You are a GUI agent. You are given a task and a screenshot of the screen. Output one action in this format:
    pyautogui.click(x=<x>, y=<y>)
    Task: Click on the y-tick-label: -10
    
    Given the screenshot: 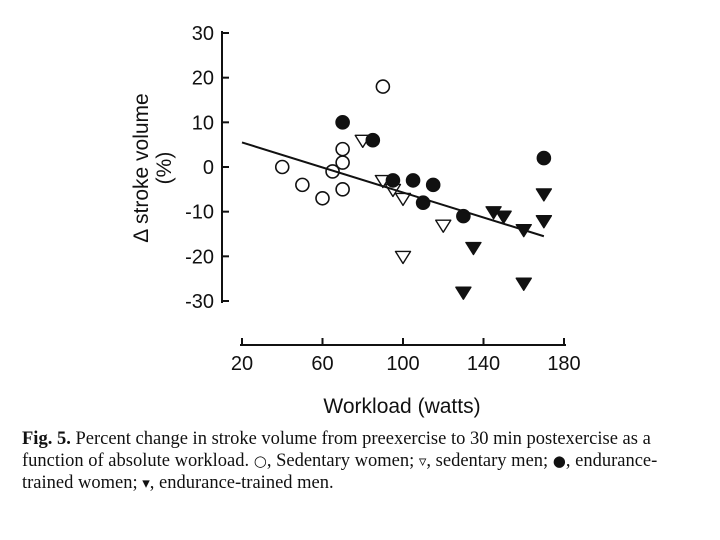 What is the action you would take?
    pyautogui.click(x=199, y=213)
    